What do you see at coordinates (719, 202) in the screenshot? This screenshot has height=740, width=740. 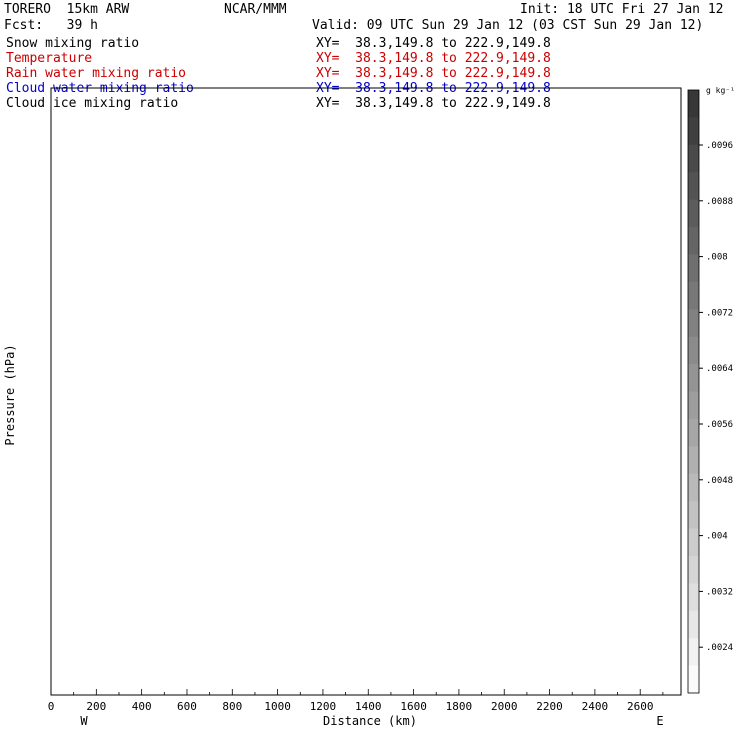 I see `colorbar-tick-label: .0088` at bounding box center [719, 202].